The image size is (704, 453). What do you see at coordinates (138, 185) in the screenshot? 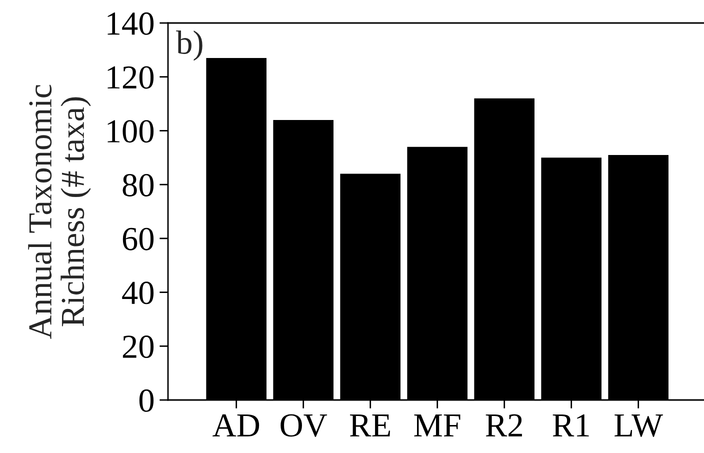
I see `y-tick-label: 80` at bounding box center [138, 185].